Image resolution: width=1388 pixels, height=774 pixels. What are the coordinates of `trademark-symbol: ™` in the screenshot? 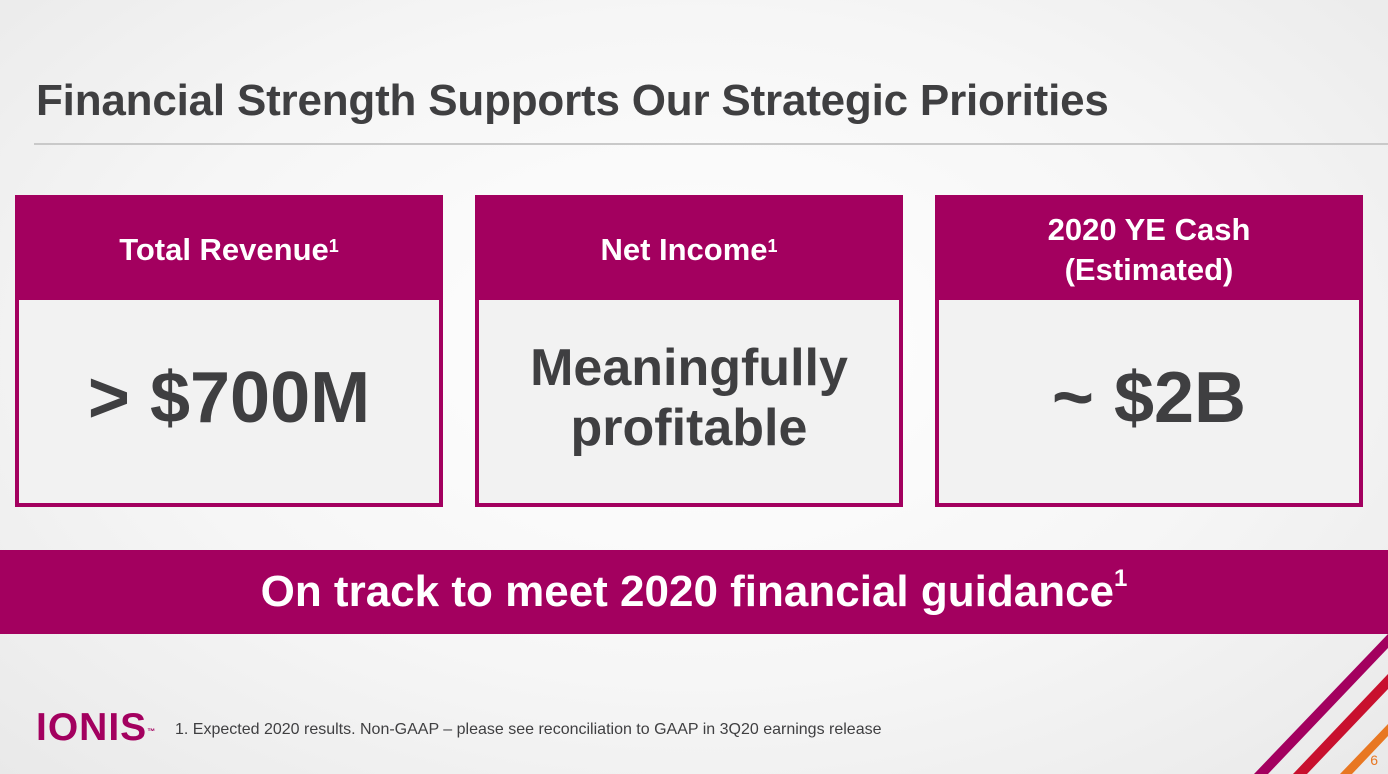 It's located at (151, 731).